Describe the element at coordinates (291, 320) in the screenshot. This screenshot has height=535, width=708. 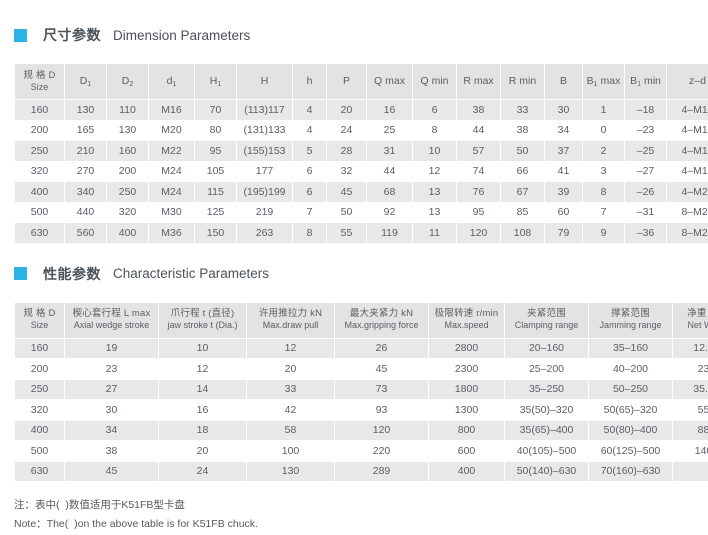
I see `col-max-draw-pull: 许用推拉力 kN Max.draw pull` at that location.